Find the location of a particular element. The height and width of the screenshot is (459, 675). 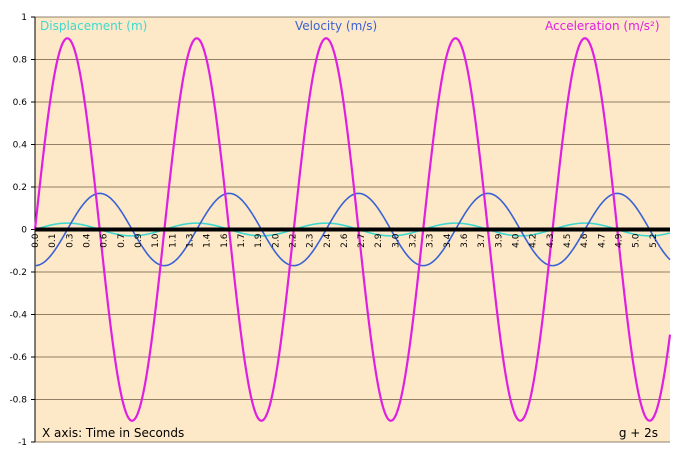

x-tick-label: 4.2 is located at coordinates (534, 241).